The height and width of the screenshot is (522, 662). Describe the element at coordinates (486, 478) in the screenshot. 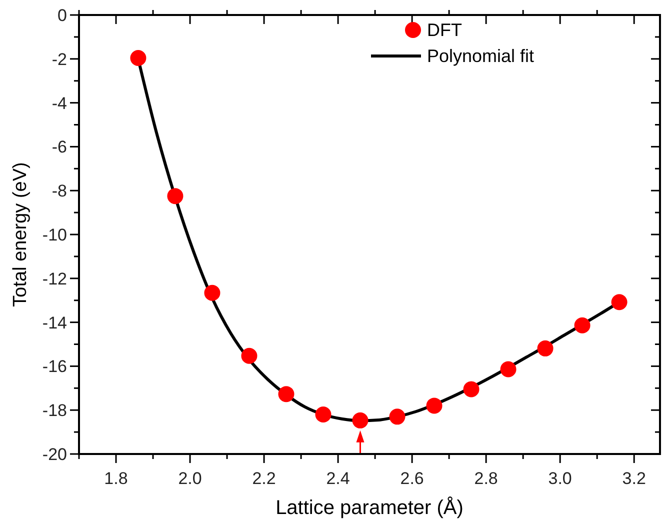

I see `x-tick-label: 2.8` at that location.